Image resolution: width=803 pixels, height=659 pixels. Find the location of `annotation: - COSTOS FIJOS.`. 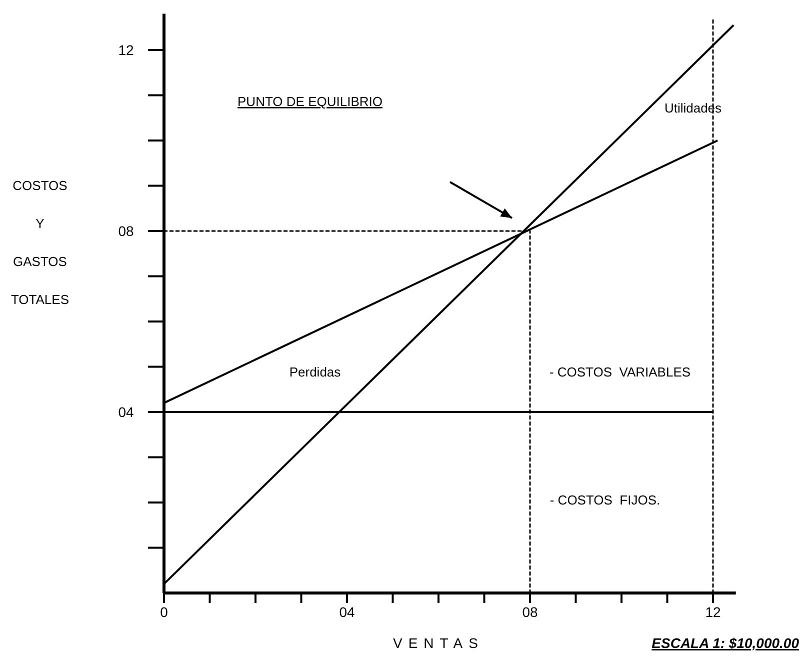

annotation: - COSTOS FIJOS. is located at coordinates (605, 500).